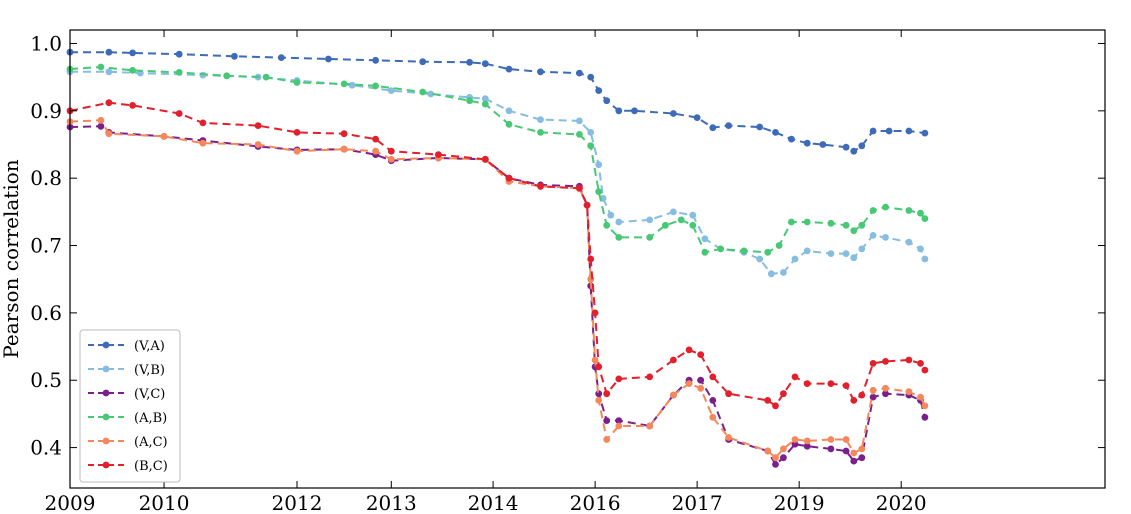 This screenshot has width=1131, height=514. Describe the element at coordinates (130, 406) in the screenshot. I see `legend: (V,A) (V,B) (V,C) (A,B) (A,C) (B,C)` at that location.